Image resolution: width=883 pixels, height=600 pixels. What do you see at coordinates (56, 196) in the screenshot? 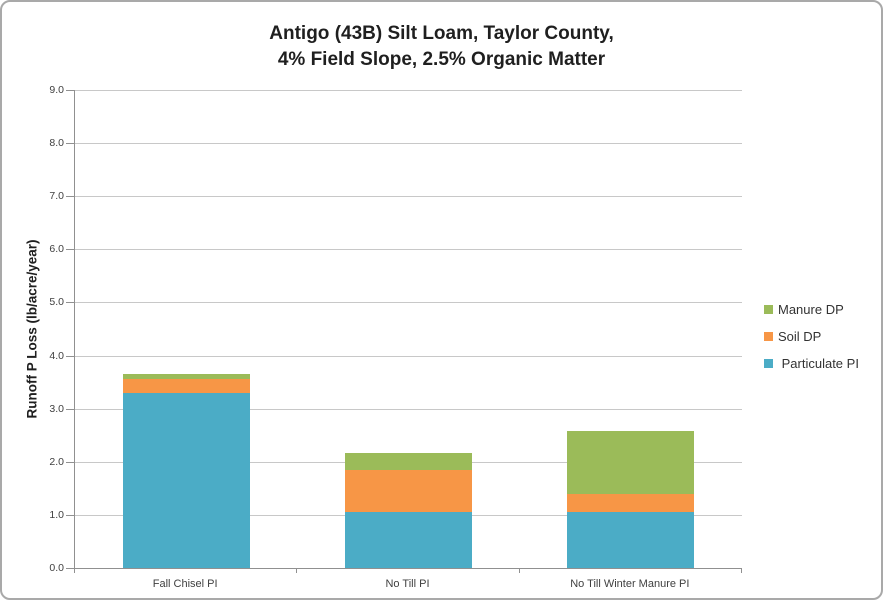
I see `y-axis-tick-label: 7.0` at bounding box center [56, 196].